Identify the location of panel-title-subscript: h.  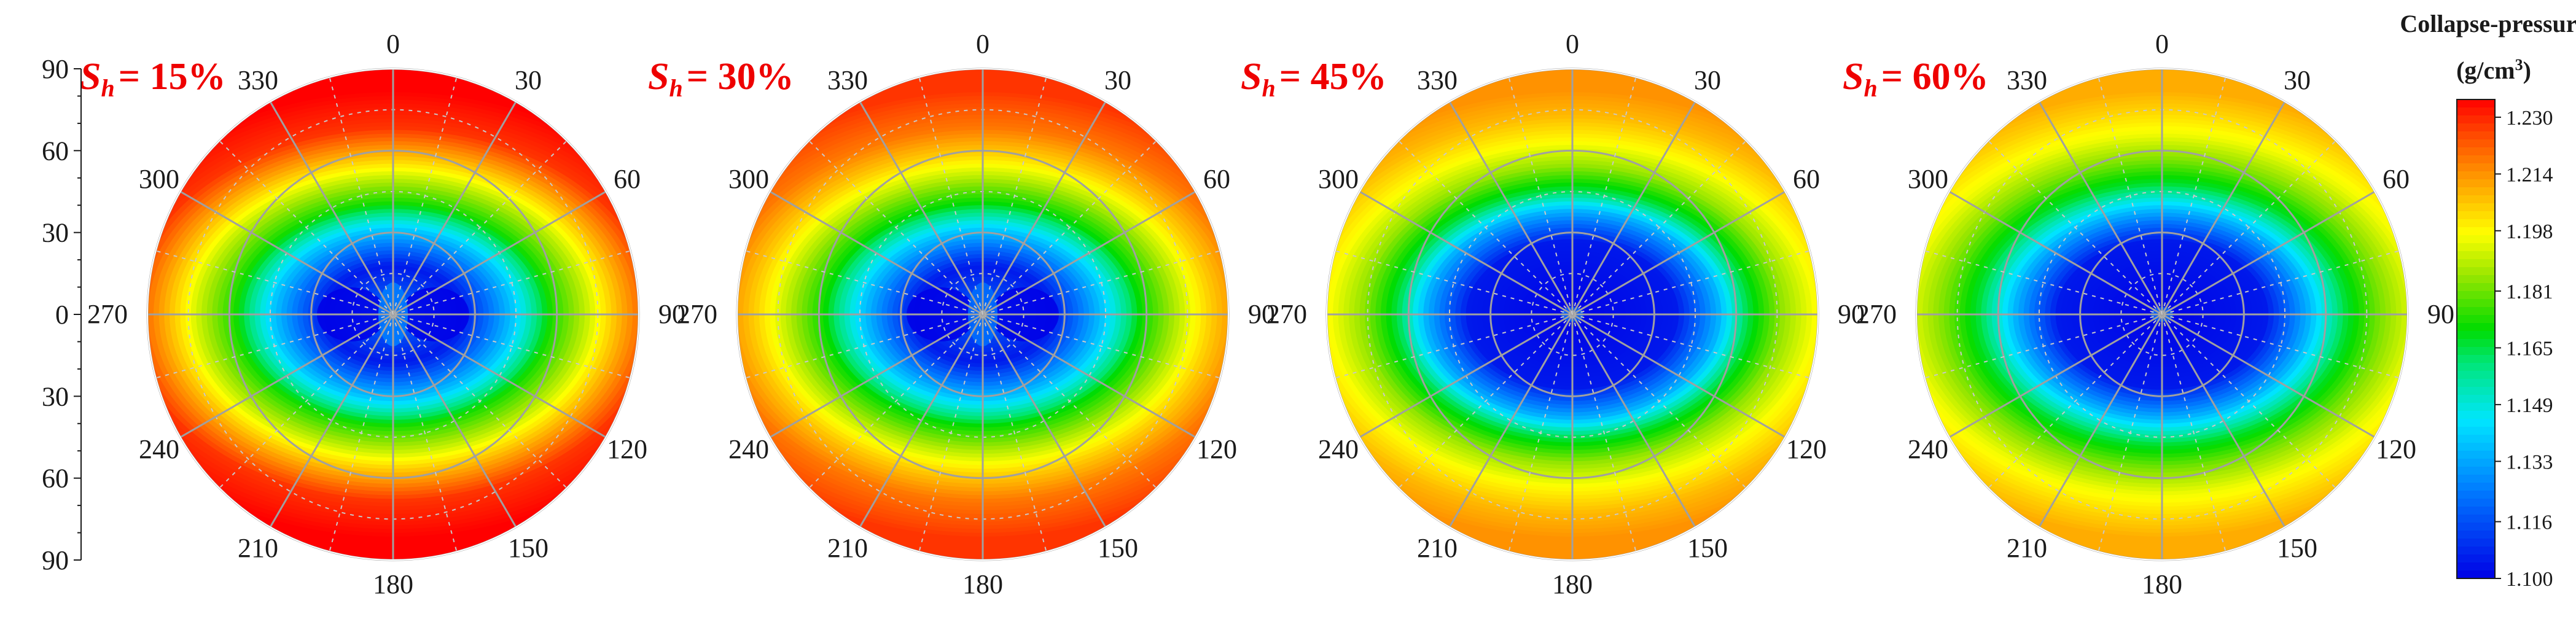
(1870, 88).